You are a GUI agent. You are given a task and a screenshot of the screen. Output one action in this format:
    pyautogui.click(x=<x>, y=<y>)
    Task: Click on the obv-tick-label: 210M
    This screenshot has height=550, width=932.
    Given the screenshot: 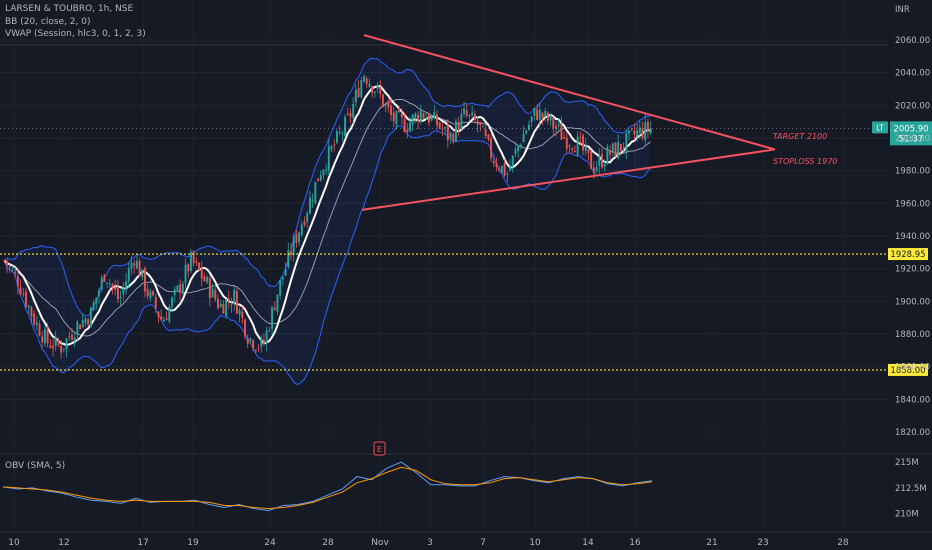 What is the action you would take?
    pyautogui.click(x=907, y=515)
    